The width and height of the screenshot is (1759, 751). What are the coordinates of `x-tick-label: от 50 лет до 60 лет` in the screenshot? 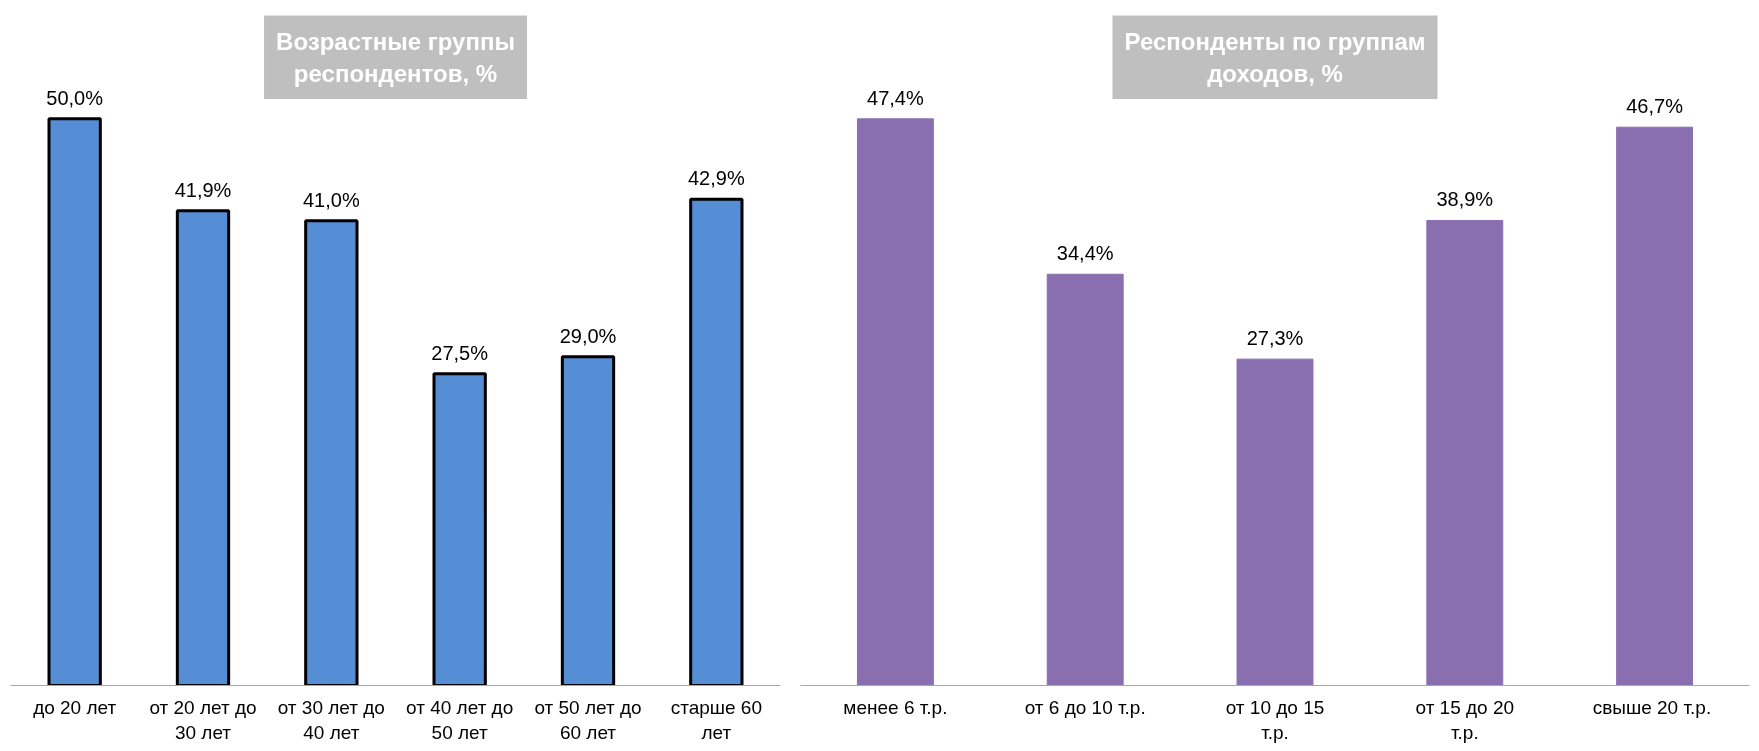 It's located at (588, 719).